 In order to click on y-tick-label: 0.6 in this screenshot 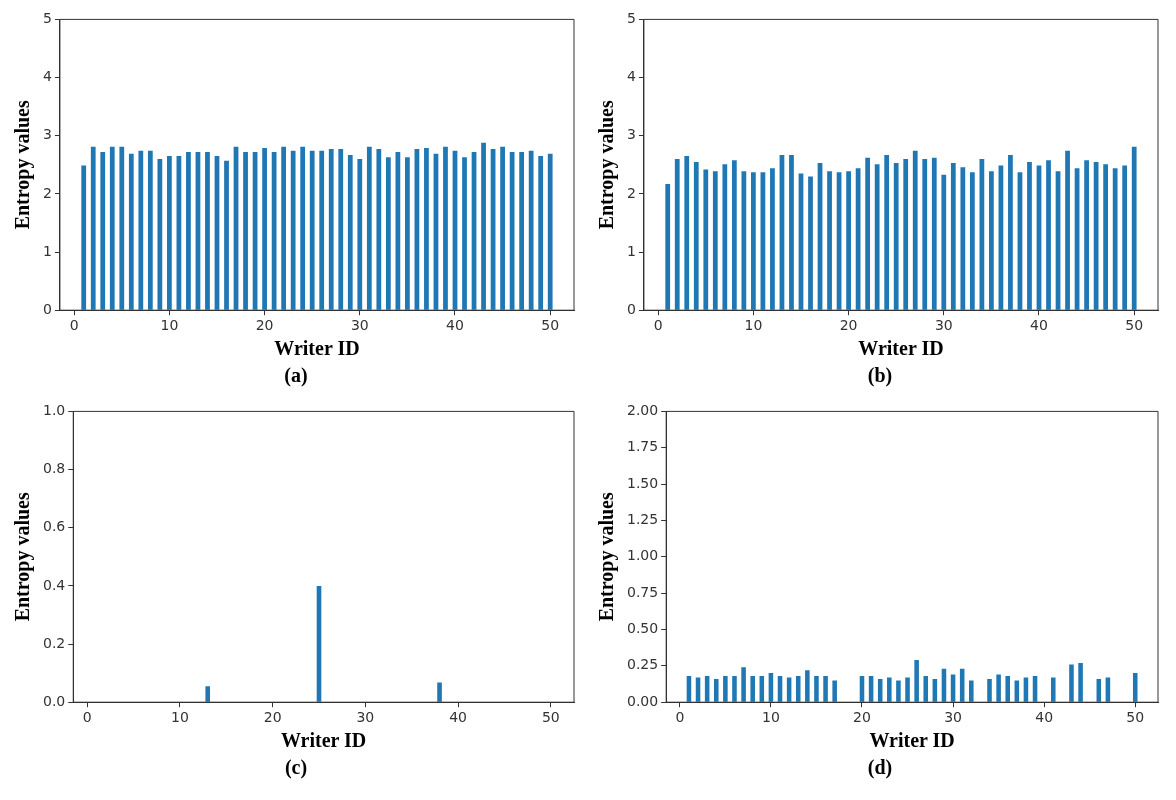, I will do `click(54, 526)`.